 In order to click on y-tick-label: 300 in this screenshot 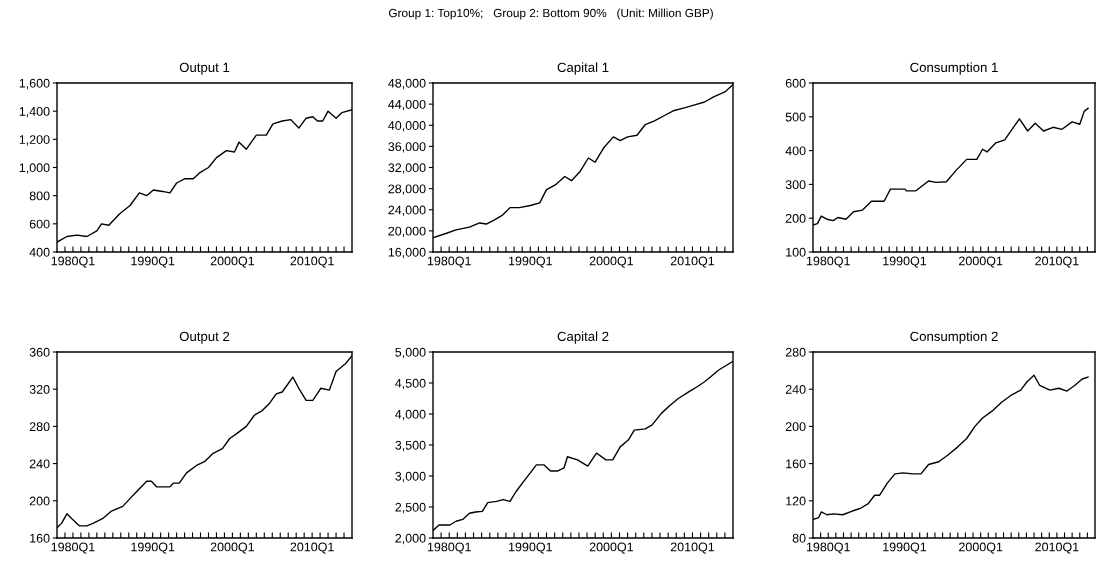, I will do `click(795, 185)`.